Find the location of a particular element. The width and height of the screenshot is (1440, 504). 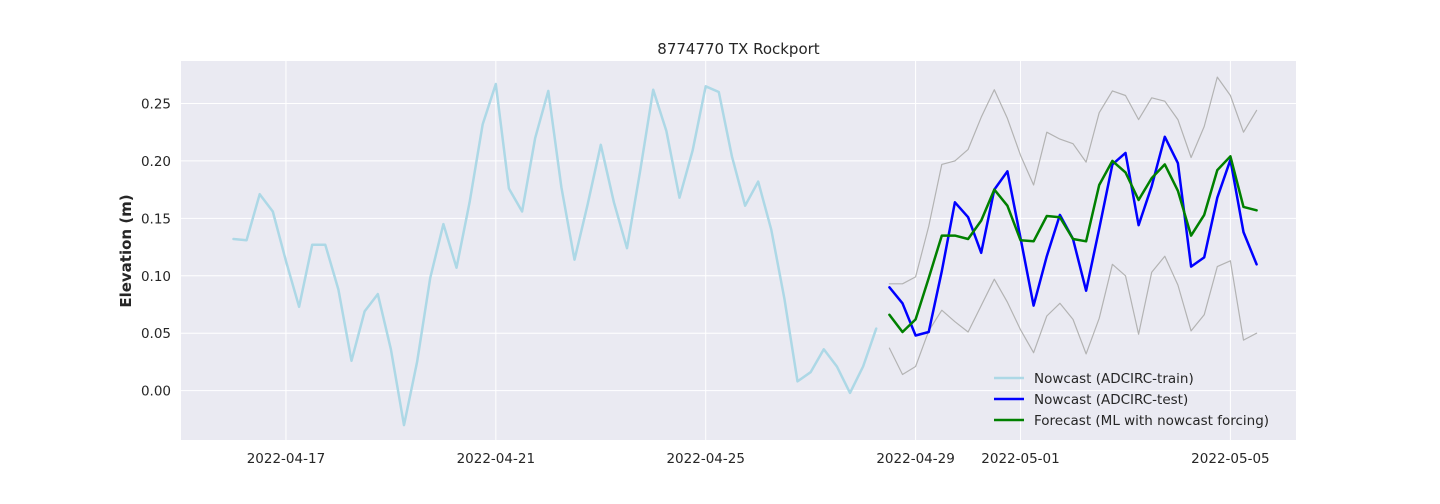

series-line-upper-bound is located at coordinates (1073, 180).